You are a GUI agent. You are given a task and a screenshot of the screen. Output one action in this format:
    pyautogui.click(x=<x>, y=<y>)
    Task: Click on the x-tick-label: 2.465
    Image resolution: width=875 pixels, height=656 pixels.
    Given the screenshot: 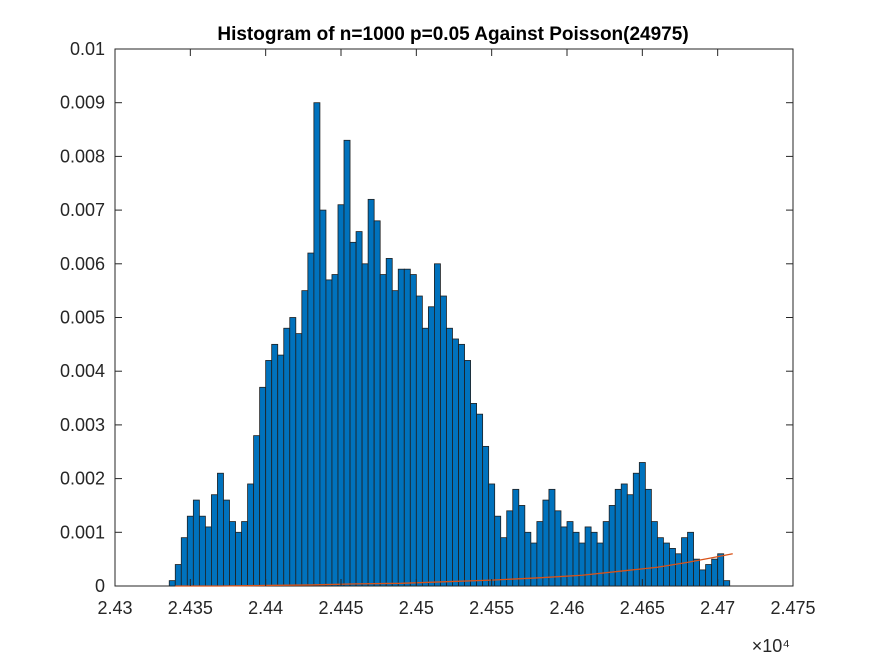 What is the action you would take?
    pyautogui.click(x=642, y=608)
    